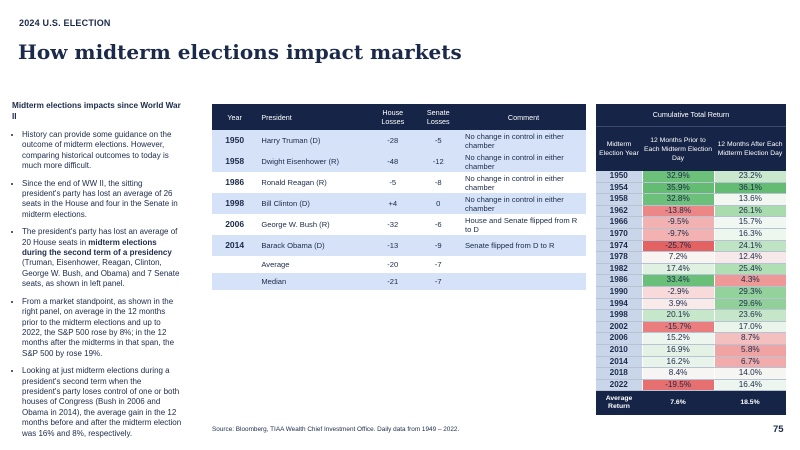 The height and width of the screenshot is (450, 800). Describe the element at coordinates (677, 362) in the screenshot. I see `table2-cell-prior: 16.2%` at that location.